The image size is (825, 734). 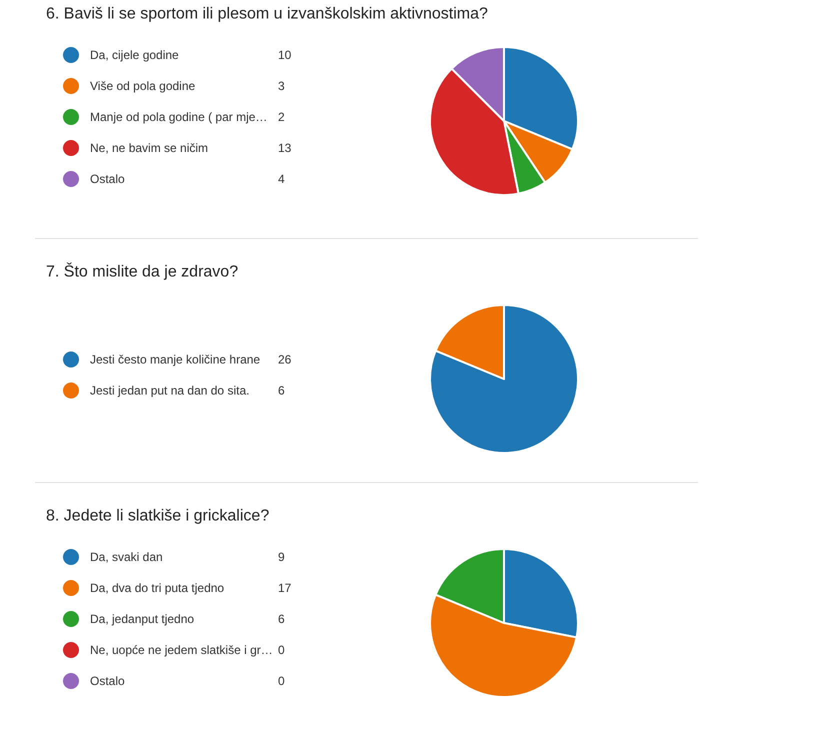 I want to click on data-label: 13, so click(x=285, y=148).